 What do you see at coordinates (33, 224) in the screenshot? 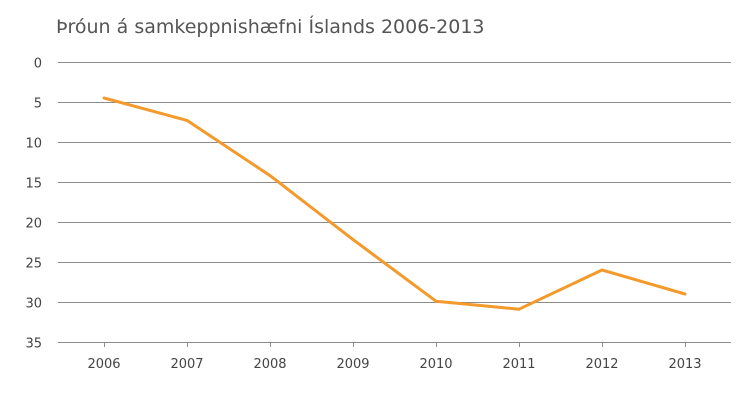
I see `y-tick-label-4: 20` at bounding box center [33, 224].